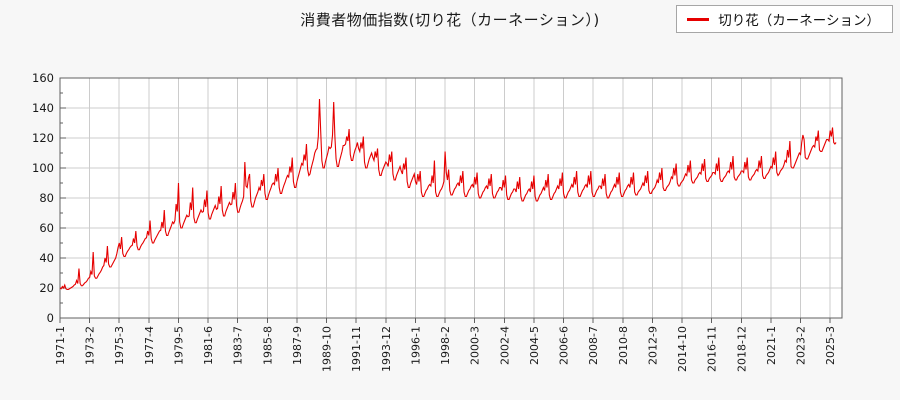 This screenshot has width=900, height=400. What do you see at coordinates (801, 345) in the screenshot?
I see `x-tick-label: 2023-2` at bounding box center [801, 345].